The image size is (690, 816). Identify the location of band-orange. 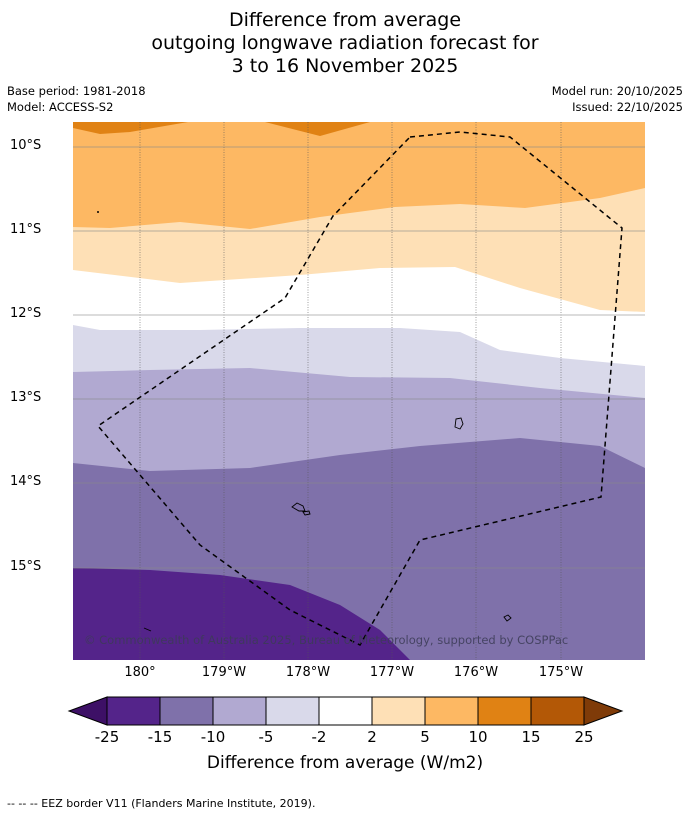
(359, 175).